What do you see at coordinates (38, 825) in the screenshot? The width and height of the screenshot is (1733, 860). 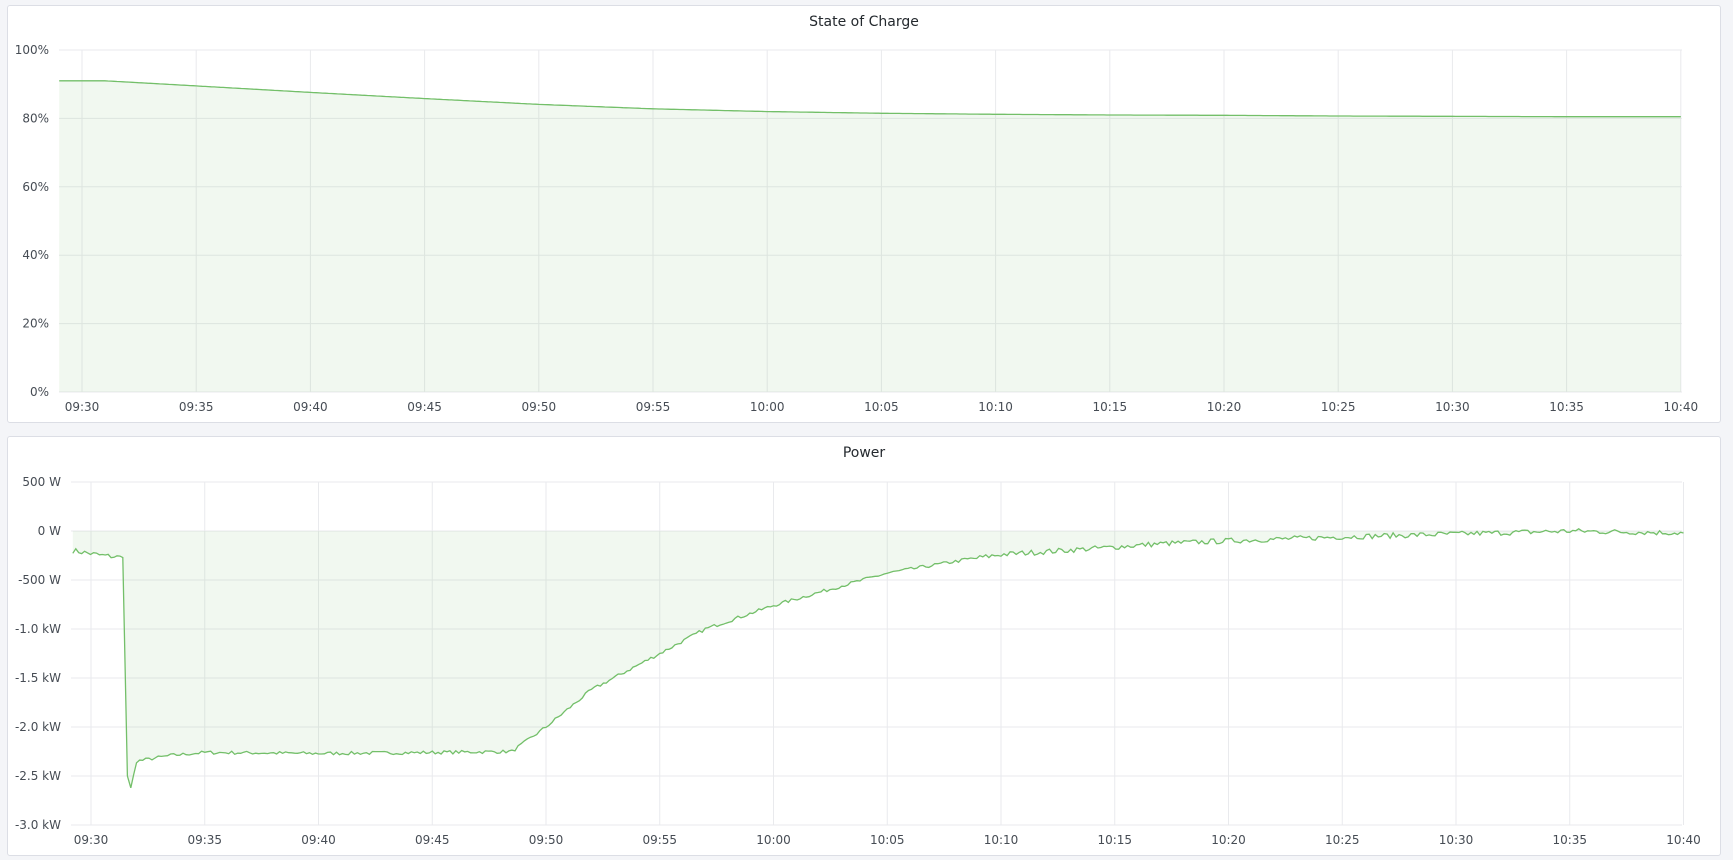 I see `y-tick-label: -3.0 kW` at bounding box center [38, 825].